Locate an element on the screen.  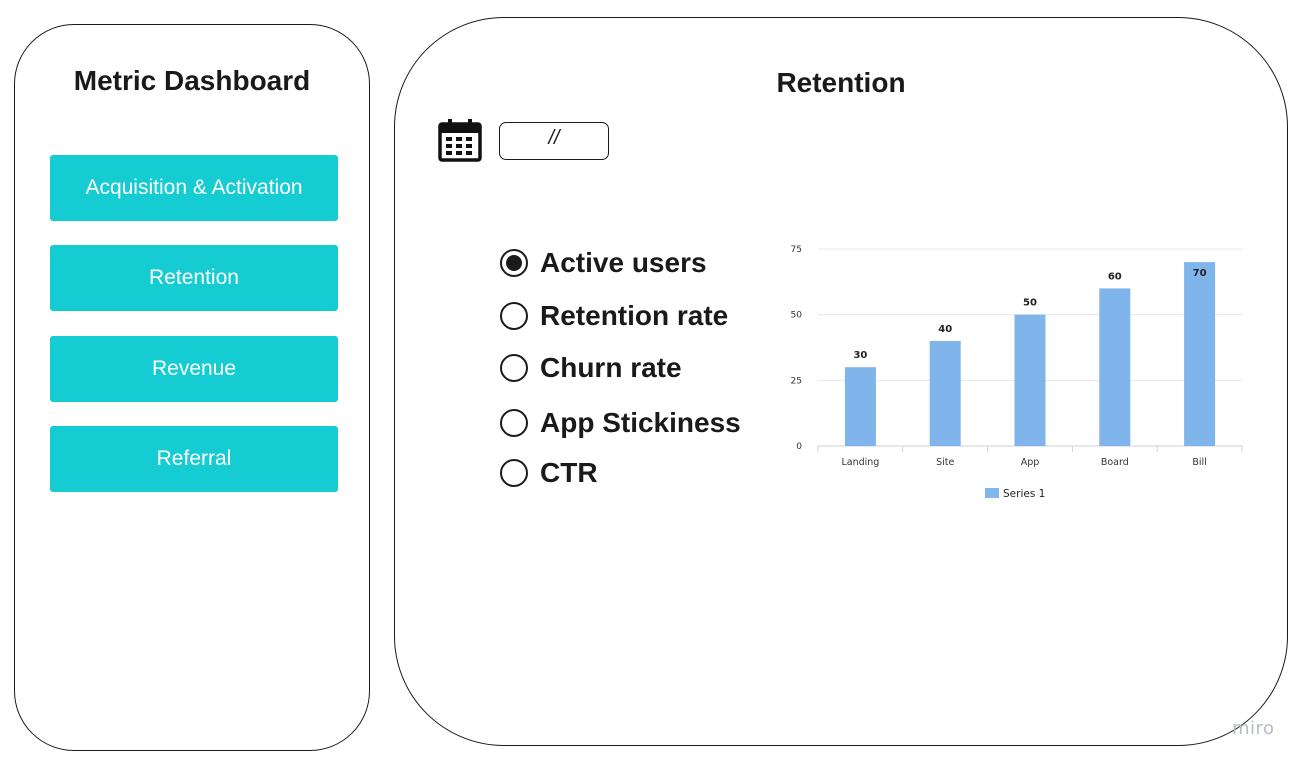
calendar-icon is located at coordinates (460, 140).